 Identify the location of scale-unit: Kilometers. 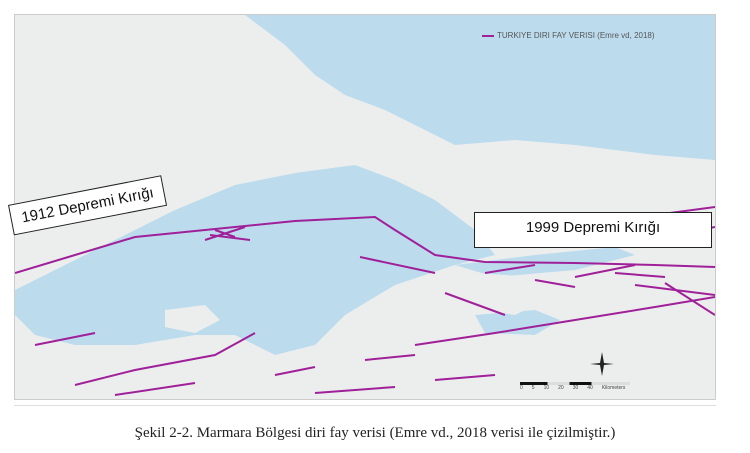
(613, 388).